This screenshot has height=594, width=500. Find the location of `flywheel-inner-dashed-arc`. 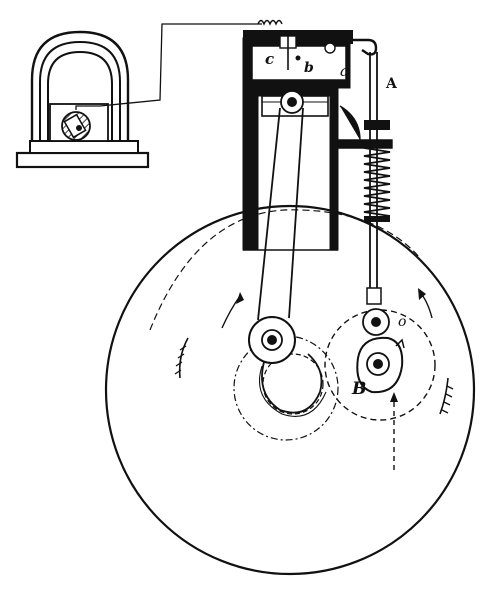

flywheel-inner-dashed-arc is located at coordinates (285, 270).